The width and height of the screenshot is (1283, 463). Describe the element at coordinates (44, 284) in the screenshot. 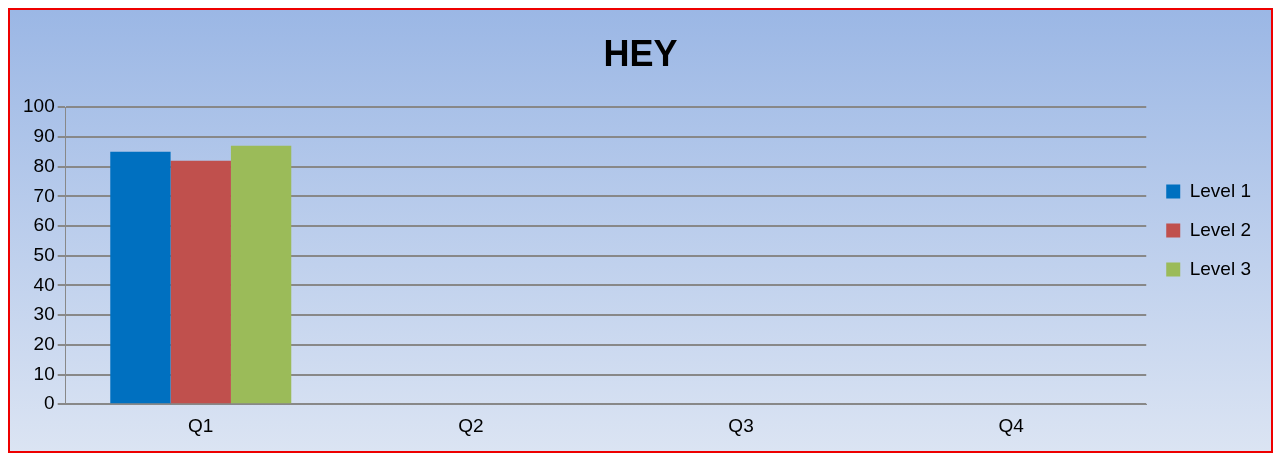

I see `y-tick-label: 40` at that location.